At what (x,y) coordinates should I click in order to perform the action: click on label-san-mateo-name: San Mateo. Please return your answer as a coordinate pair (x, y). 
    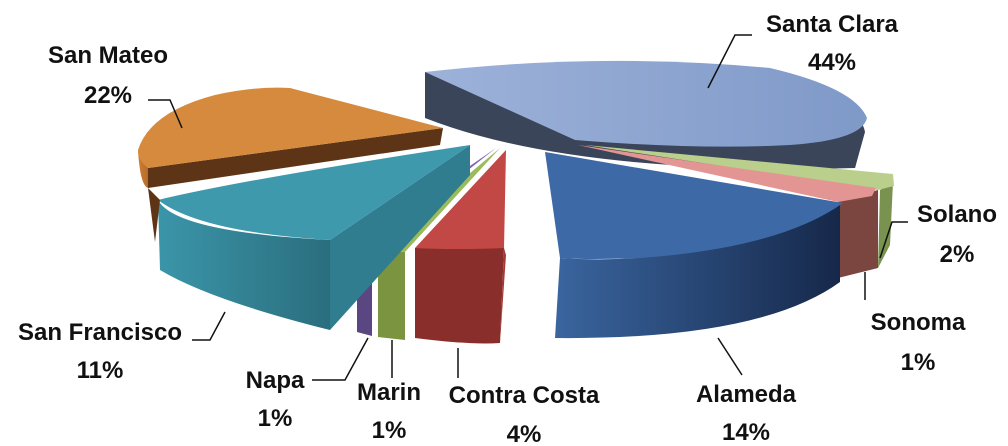
    Looking at the image, I should click on (108, 55).